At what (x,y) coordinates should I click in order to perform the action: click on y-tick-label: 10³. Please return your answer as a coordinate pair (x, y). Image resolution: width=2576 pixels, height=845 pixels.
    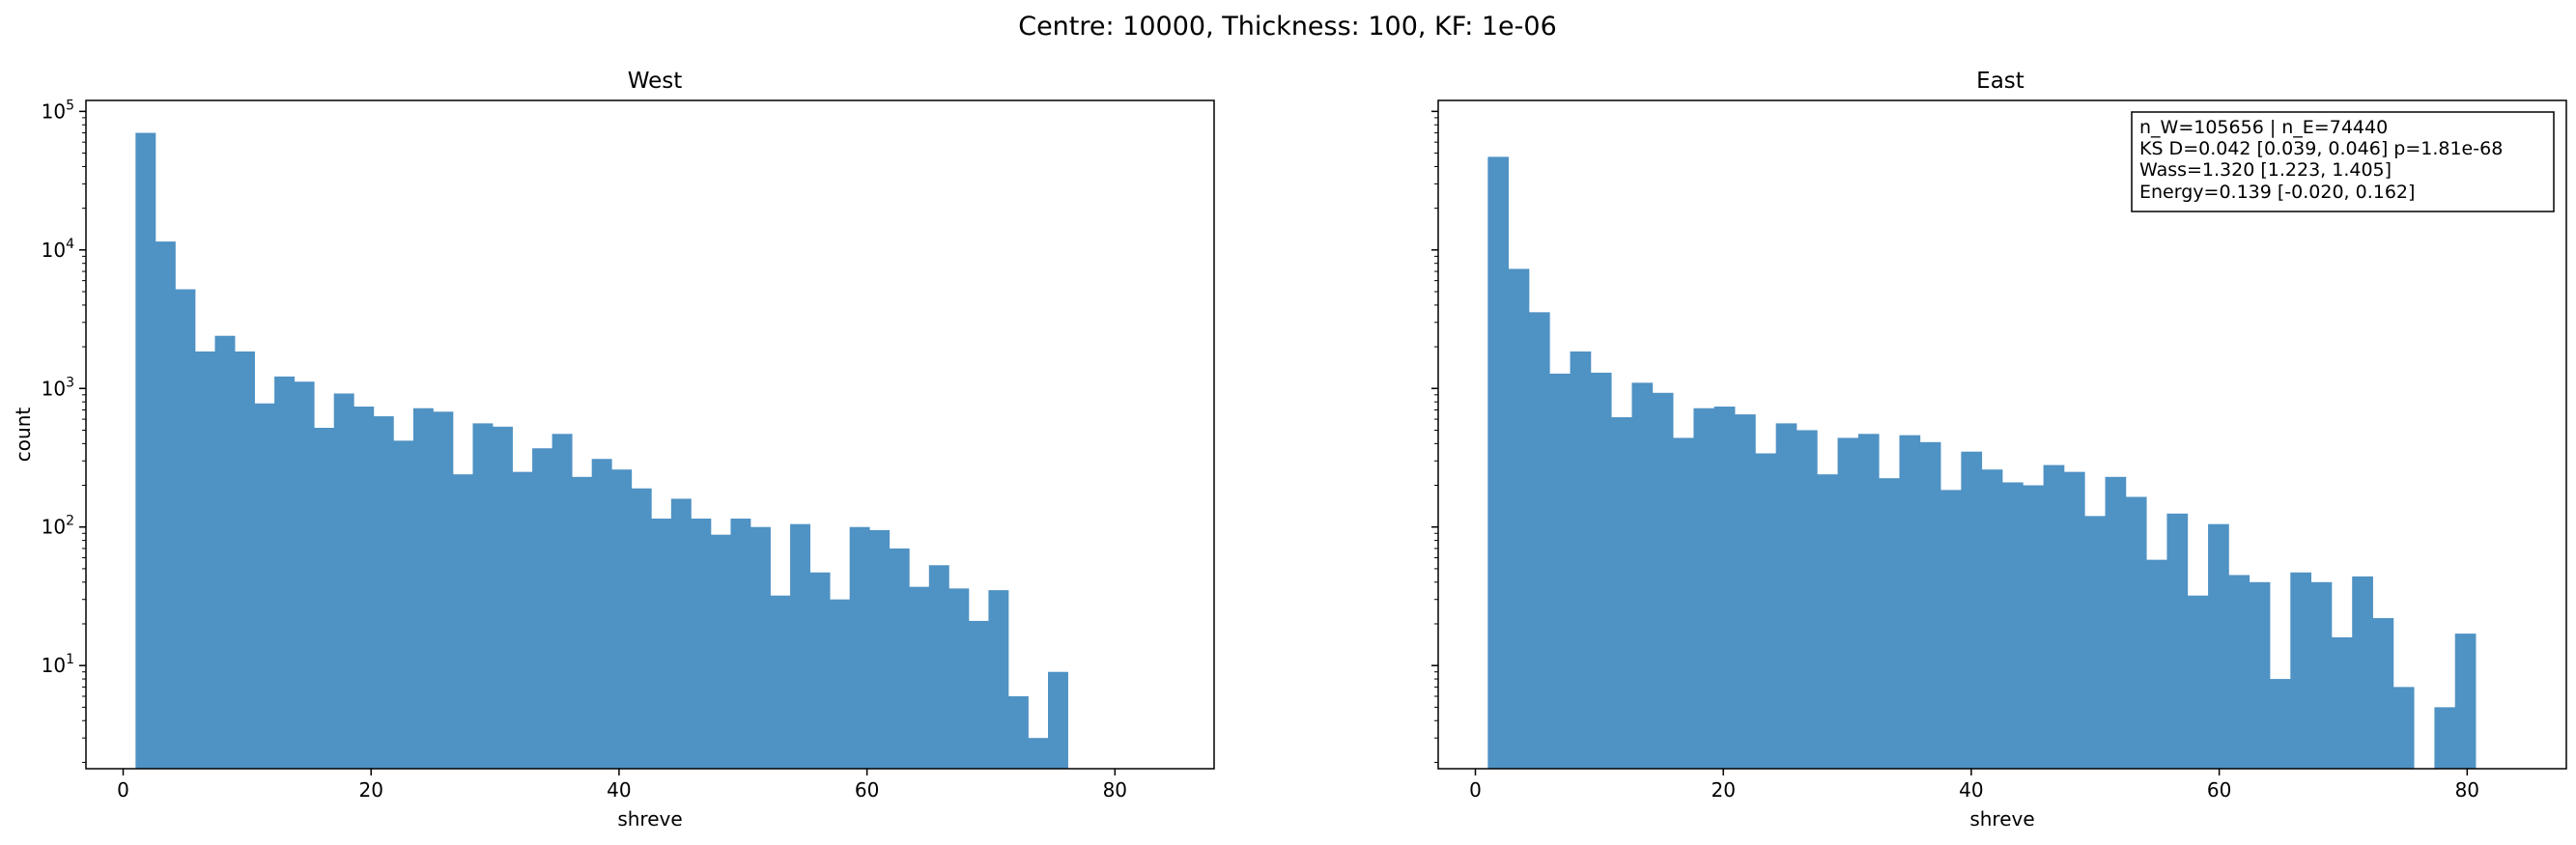
    Looking at the image, I should click on (58, 387).